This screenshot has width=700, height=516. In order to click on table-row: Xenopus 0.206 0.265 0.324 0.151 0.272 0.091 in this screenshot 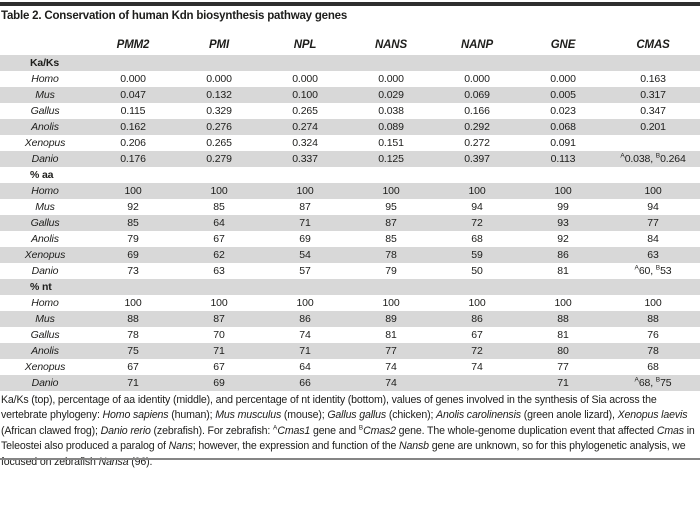, I will do `click(350, 143)`.